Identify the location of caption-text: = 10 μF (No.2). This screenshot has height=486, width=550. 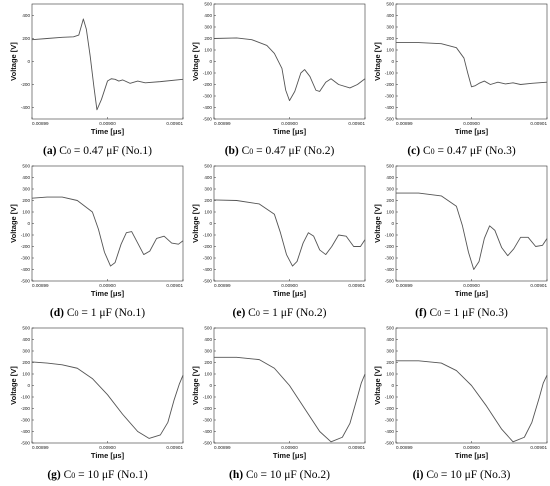
(293, 475).